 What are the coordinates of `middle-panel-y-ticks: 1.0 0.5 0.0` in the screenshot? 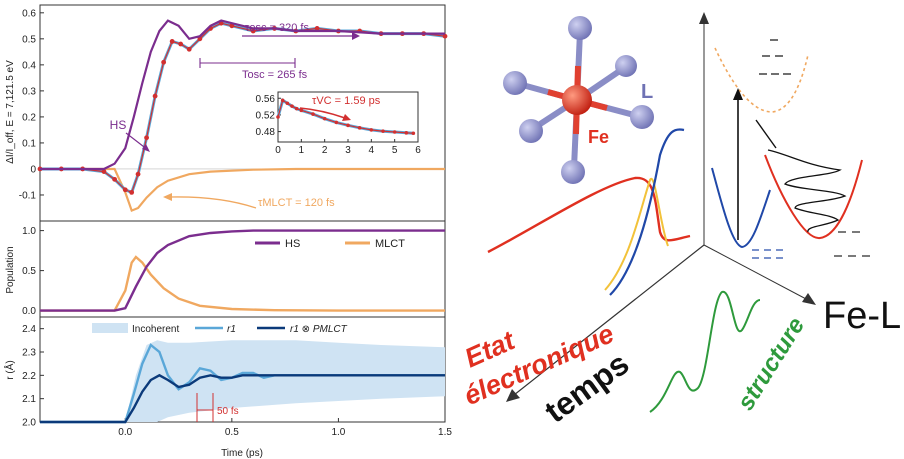 It's located at (33, 271).